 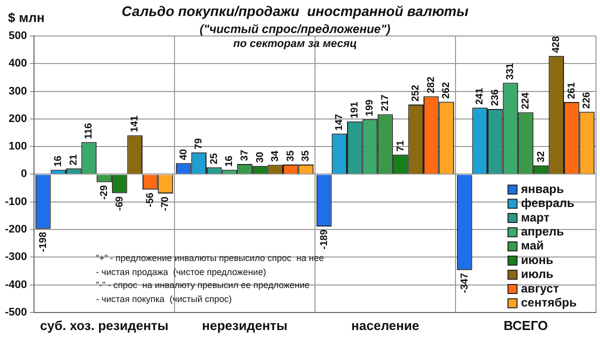 I want to click on data-label: 224, so click(x=526, y=101).